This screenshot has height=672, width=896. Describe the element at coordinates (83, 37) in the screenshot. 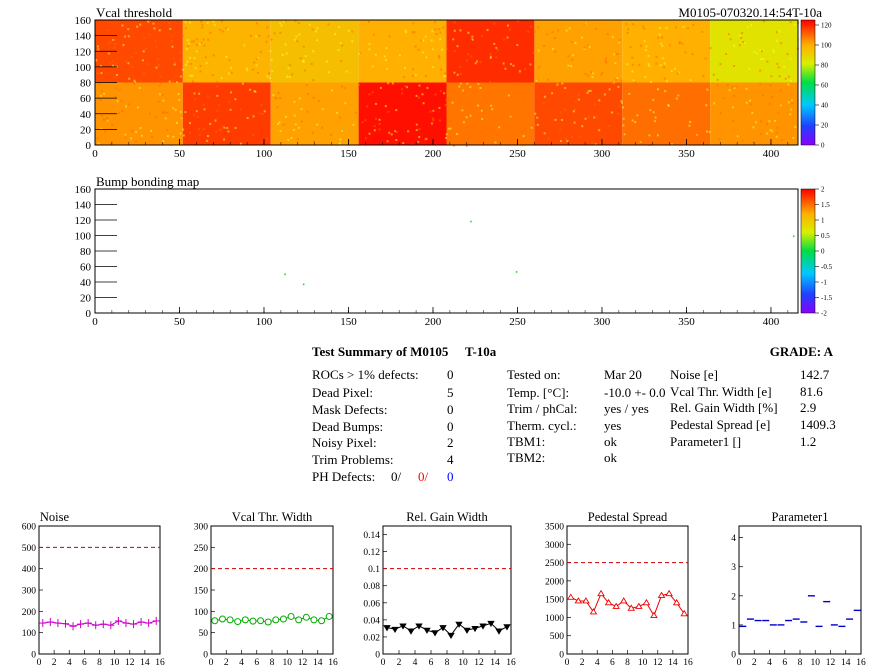

I see `y-tick-label: 140` at that location.